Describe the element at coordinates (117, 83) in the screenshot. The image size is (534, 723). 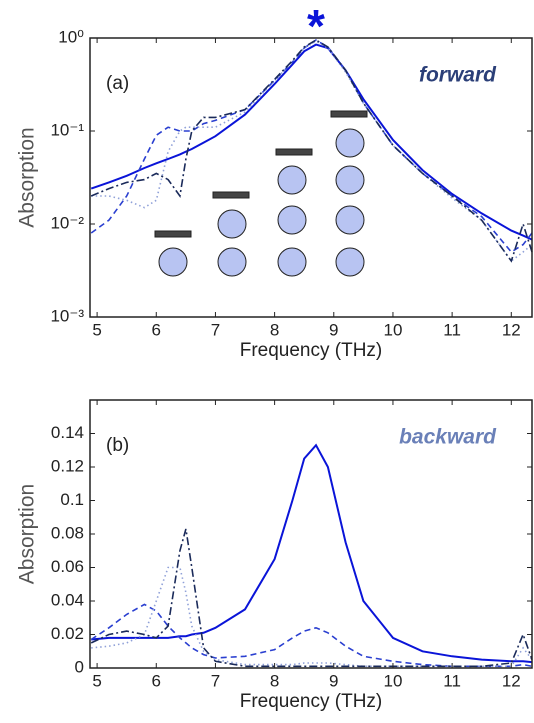
I see `panel-label: (a)` at that location.